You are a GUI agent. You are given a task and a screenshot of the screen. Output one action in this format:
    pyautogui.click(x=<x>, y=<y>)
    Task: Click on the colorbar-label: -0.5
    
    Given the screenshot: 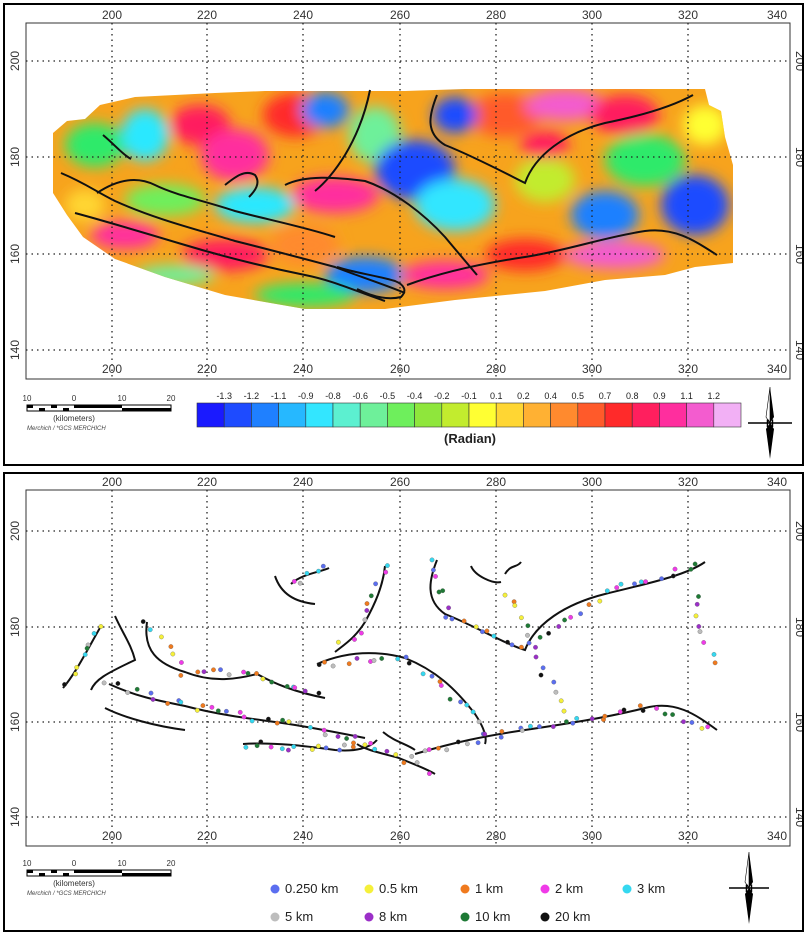 What is the action you would take?
    pyautogui.click(x=388, y=396)
    